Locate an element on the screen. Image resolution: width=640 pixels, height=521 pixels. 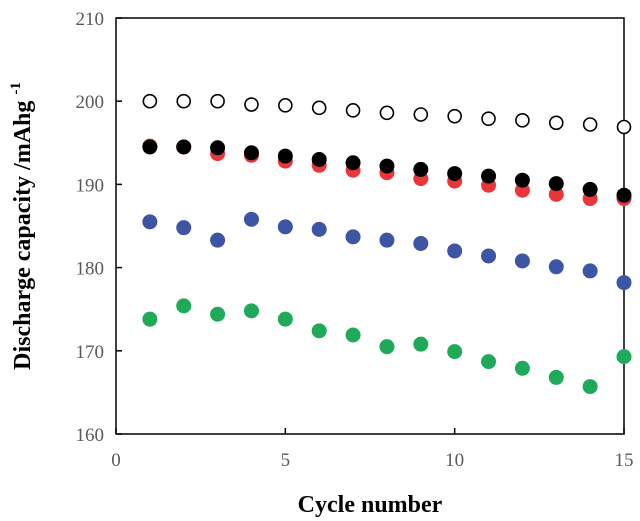
y-axis-title-superscript: -1 is located at coordinates (16, 88).